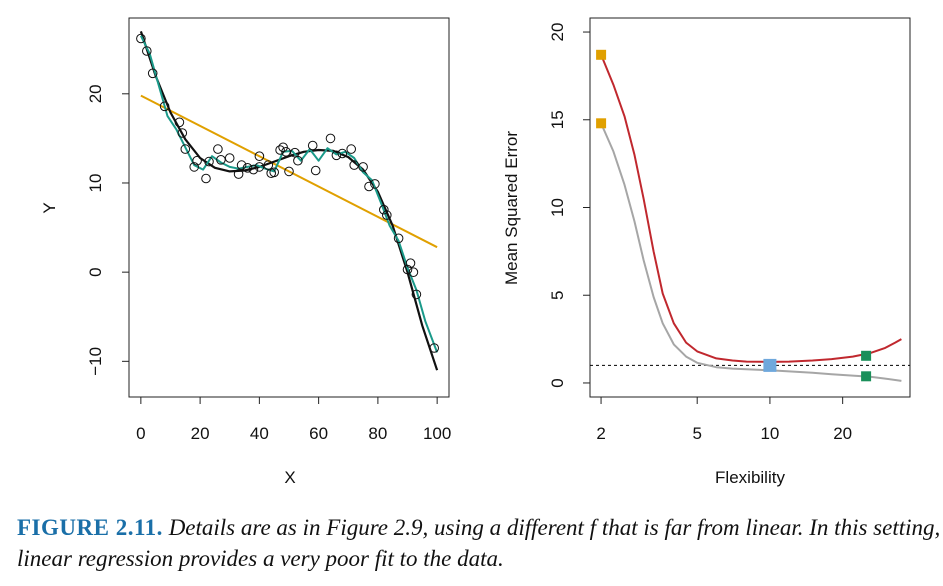  I want to click on left-x-tick-label: 40, so click(259, 433).